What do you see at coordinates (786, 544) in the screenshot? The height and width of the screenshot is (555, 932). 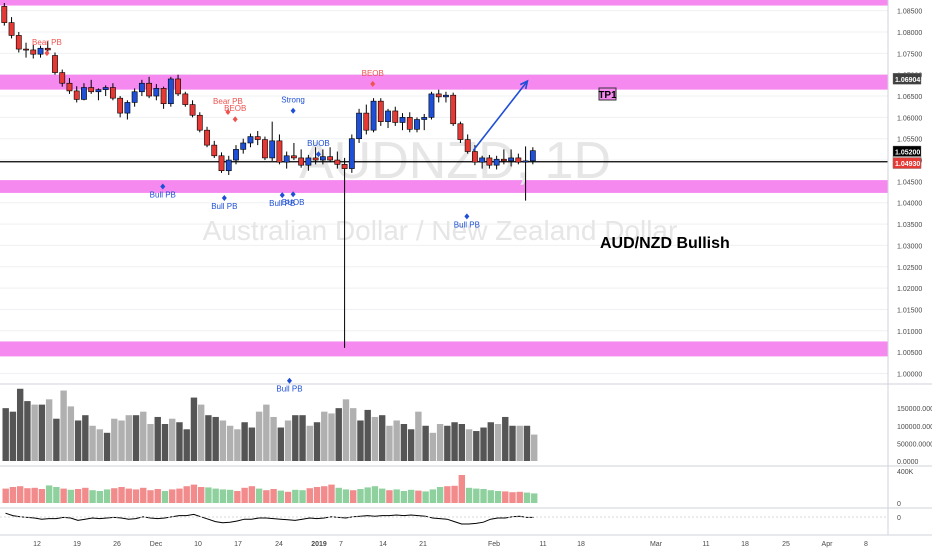 I see `date-tick-label: 25` at bounding box center [786, 544].